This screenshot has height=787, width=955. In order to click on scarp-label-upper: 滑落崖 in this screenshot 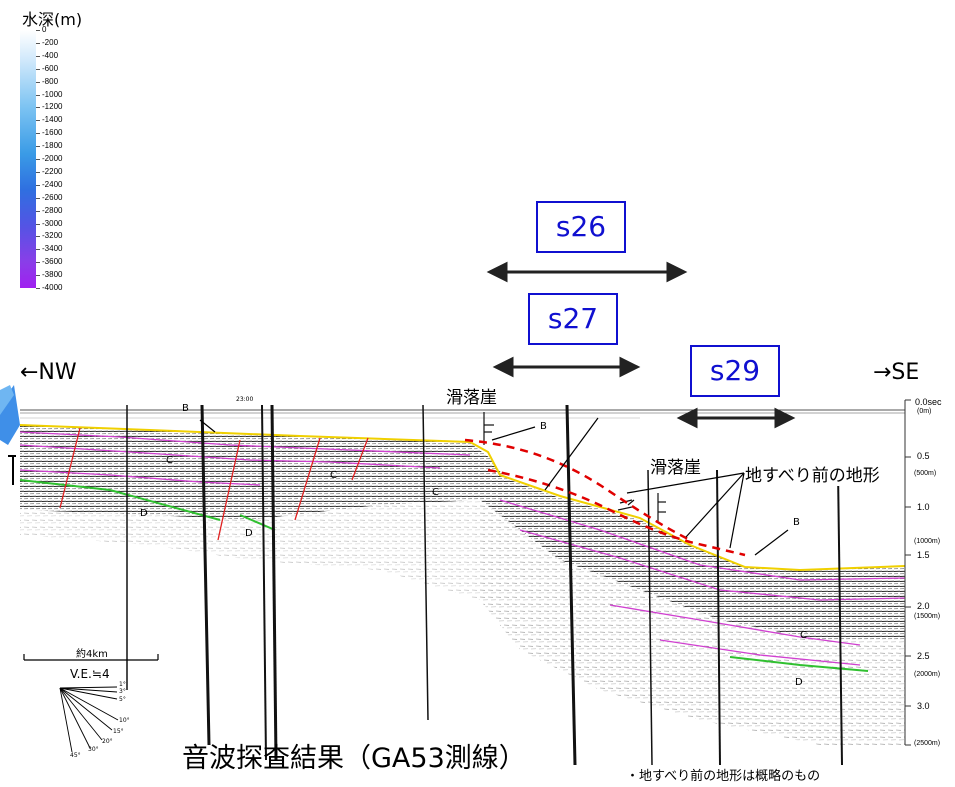, I will do `click(471, 398)`.